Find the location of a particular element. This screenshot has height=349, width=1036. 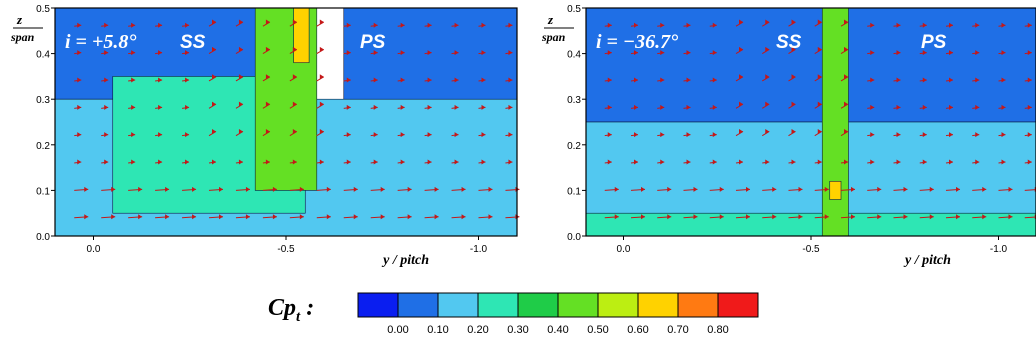

x-tick-label: -1.0 is located at coordinates (999, 249).